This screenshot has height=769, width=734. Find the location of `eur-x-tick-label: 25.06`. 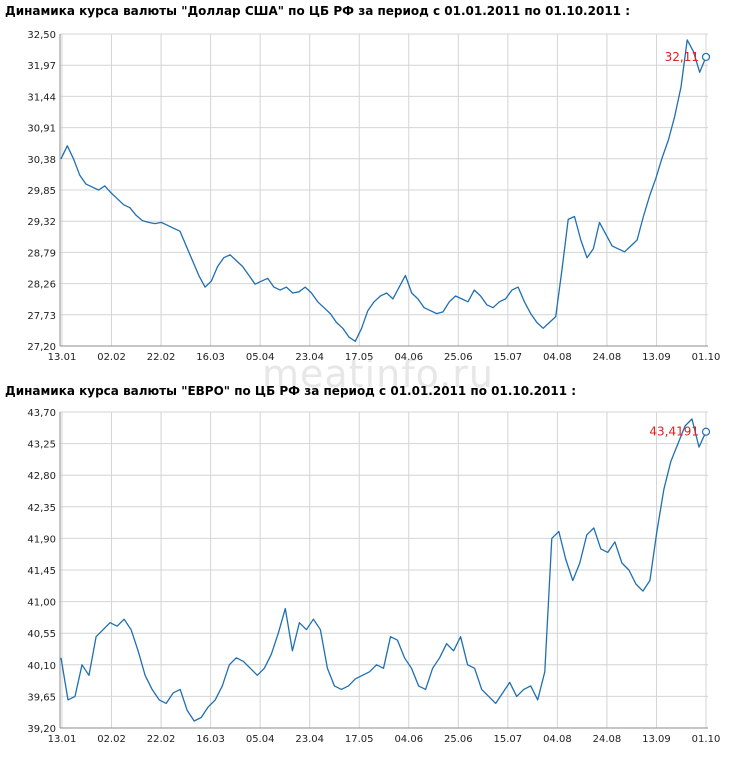

eur-x-tick-label: 25.06 is located at coordinates (458, 739).